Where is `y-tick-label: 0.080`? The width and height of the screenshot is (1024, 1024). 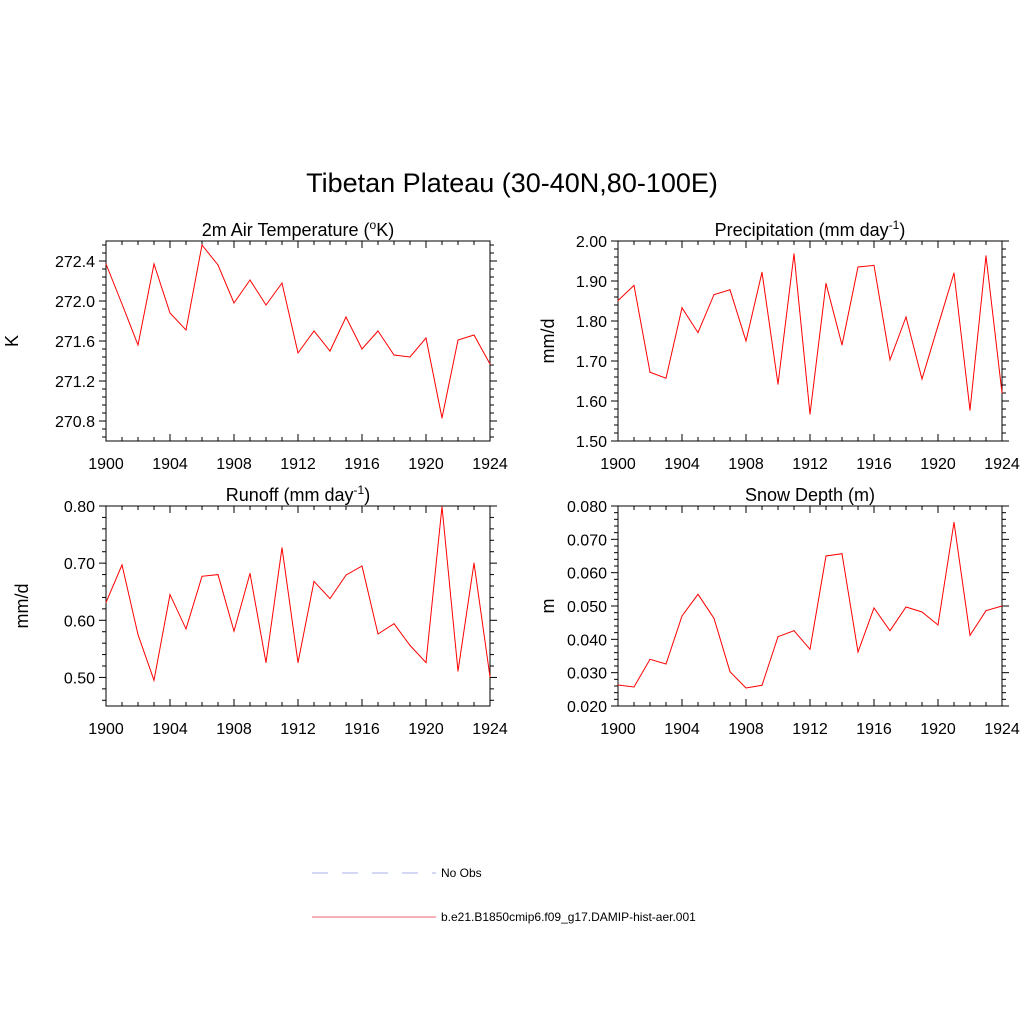 y-tick-label: 0.080 is located at coordinates (587, 507).